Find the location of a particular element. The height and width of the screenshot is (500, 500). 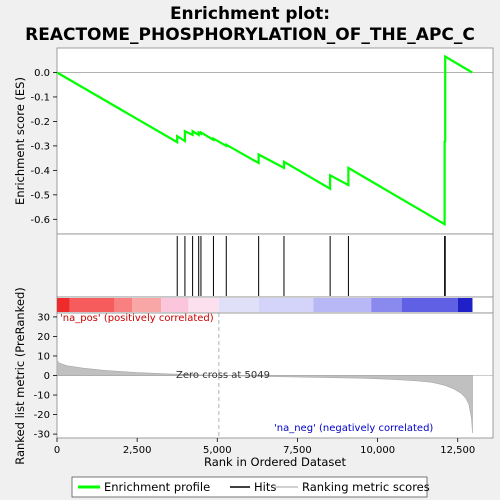

ranked-ytick-label: 20 is located at coordinates (43, 337).